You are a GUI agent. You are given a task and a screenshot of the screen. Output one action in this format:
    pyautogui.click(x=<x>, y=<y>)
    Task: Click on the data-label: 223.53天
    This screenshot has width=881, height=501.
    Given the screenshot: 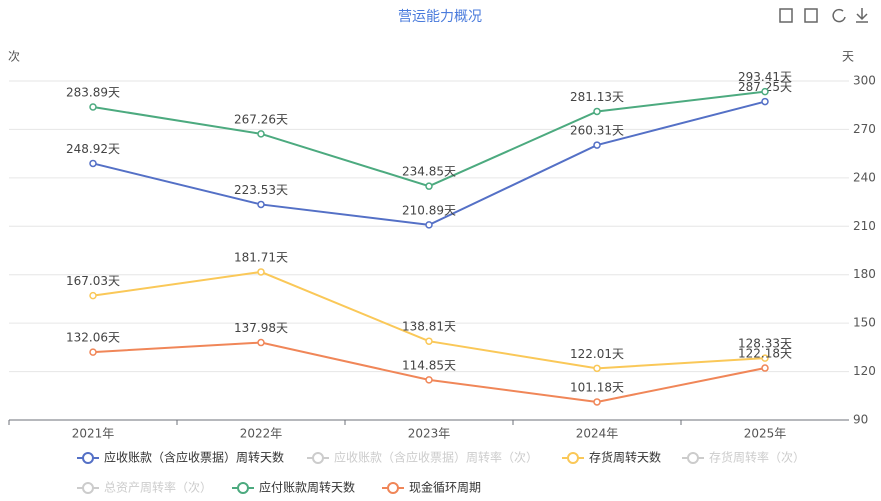 What is the action you would take?
    pyautogui.click(x=261, y=190)
    